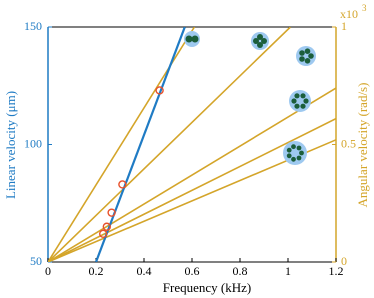  Describe the element at coordinates (349, 14) in the screenshot. I see `y2-multiplier: x10` at that location.